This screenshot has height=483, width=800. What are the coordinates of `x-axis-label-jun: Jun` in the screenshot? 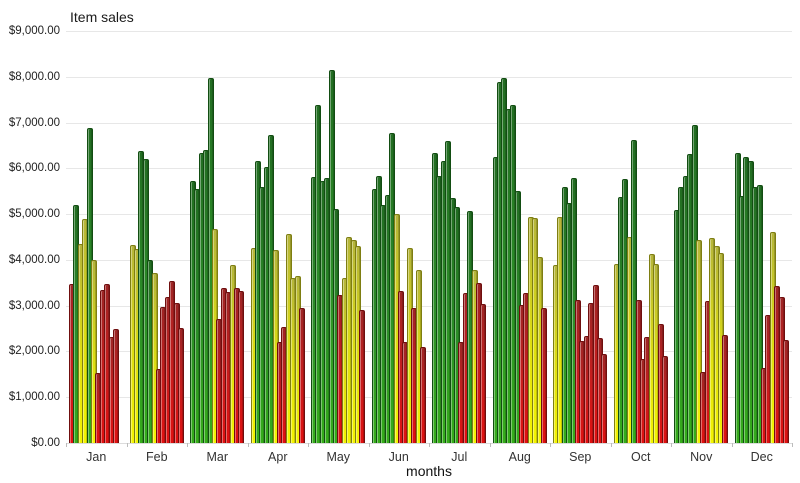 It's located at (398, 457).